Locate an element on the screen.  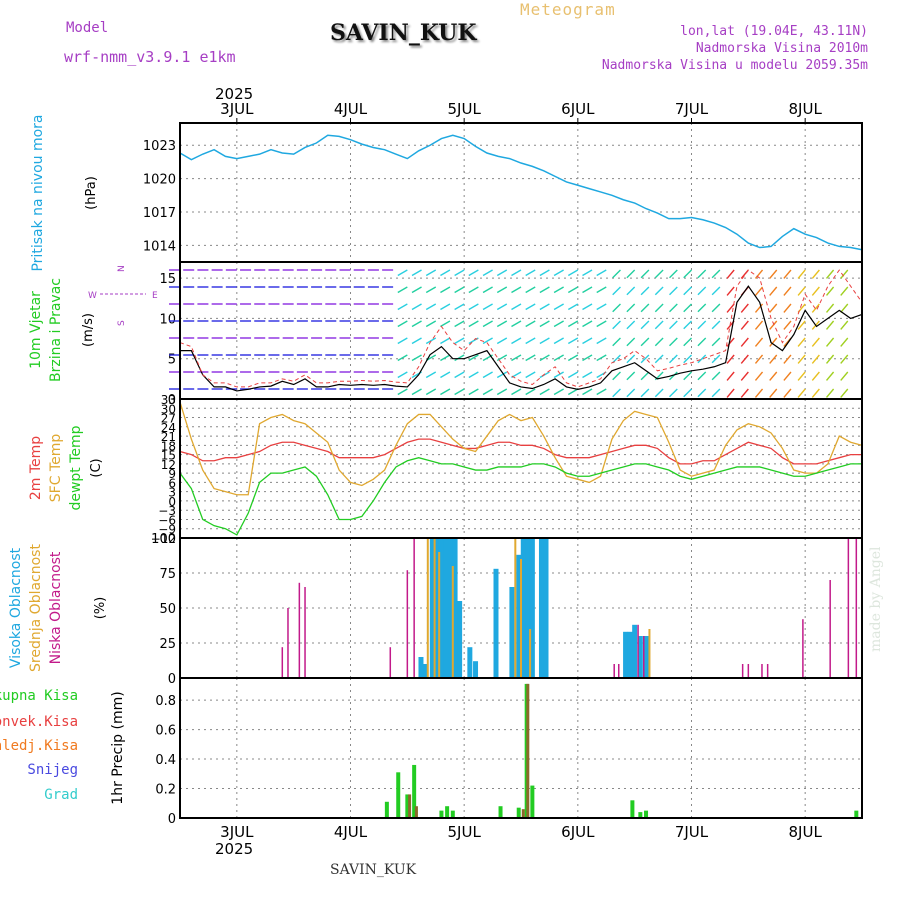
cloud-axis-mid: Srednja Oblacnost is located at coordinates (36, 608).